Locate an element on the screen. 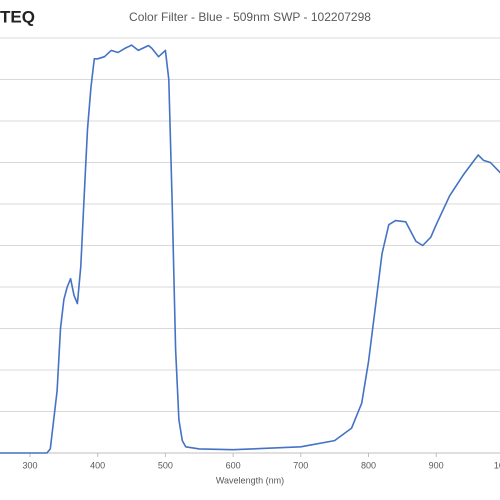 The image size is (500, 500). x-tick-label: 500 is located at coordinates (165, 465).